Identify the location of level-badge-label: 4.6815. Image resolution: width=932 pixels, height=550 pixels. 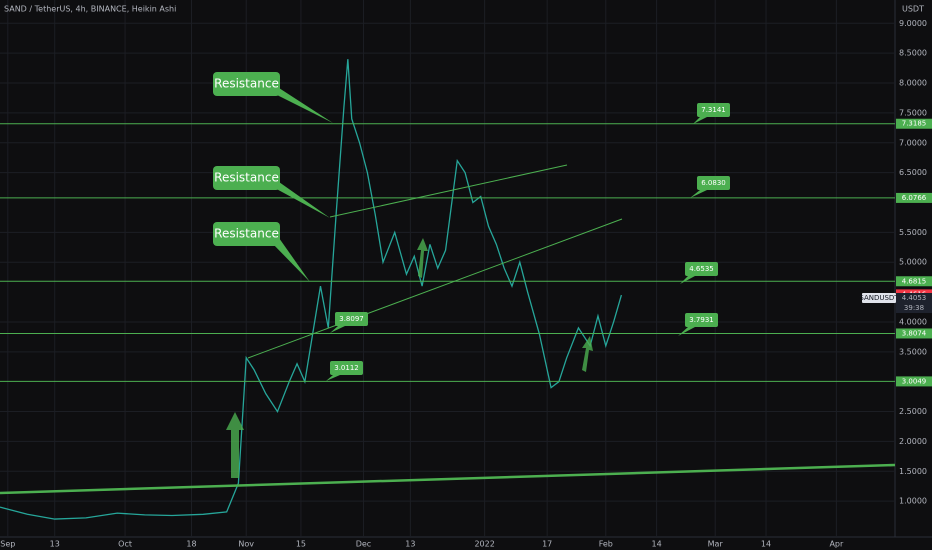
(914, 281).